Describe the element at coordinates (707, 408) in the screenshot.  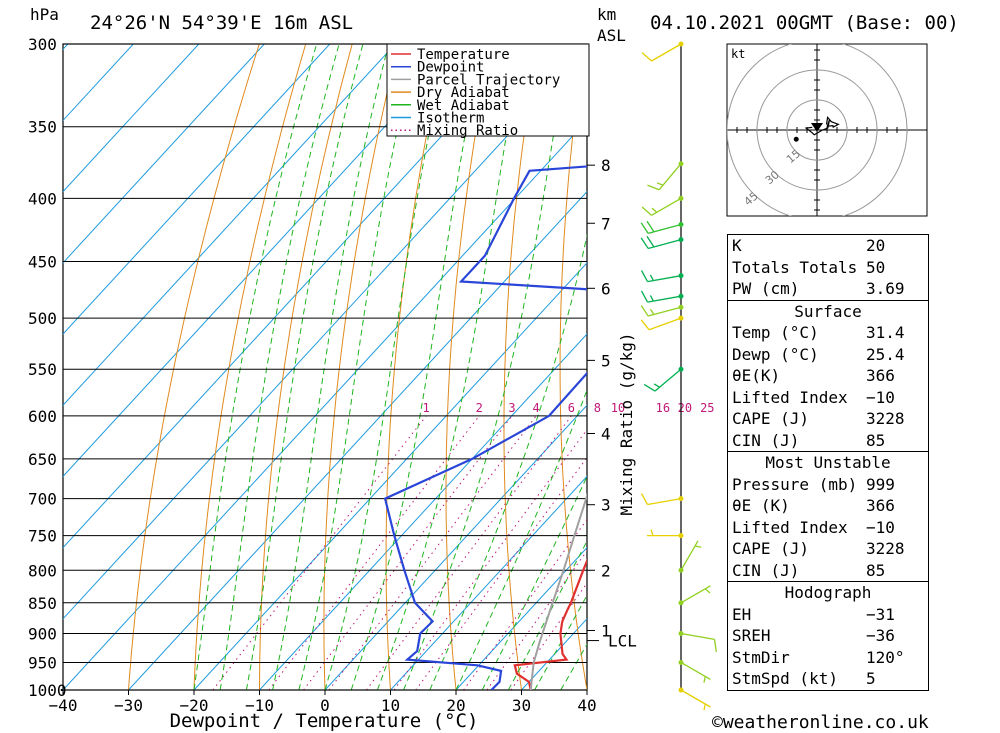
I see `mixing-ratio-label: 25` at that location.